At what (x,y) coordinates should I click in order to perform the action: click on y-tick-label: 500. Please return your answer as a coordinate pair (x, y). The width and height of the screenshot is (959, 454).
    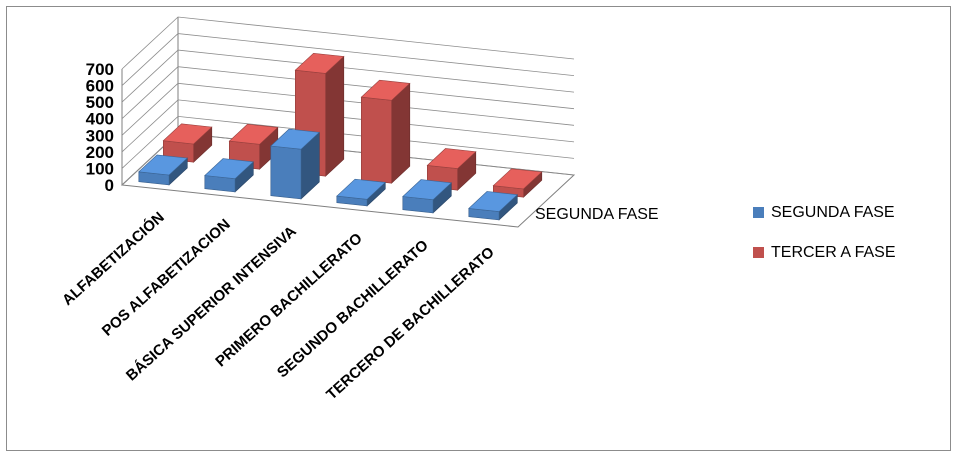
    Looking at the image, I should click on (100, 102).